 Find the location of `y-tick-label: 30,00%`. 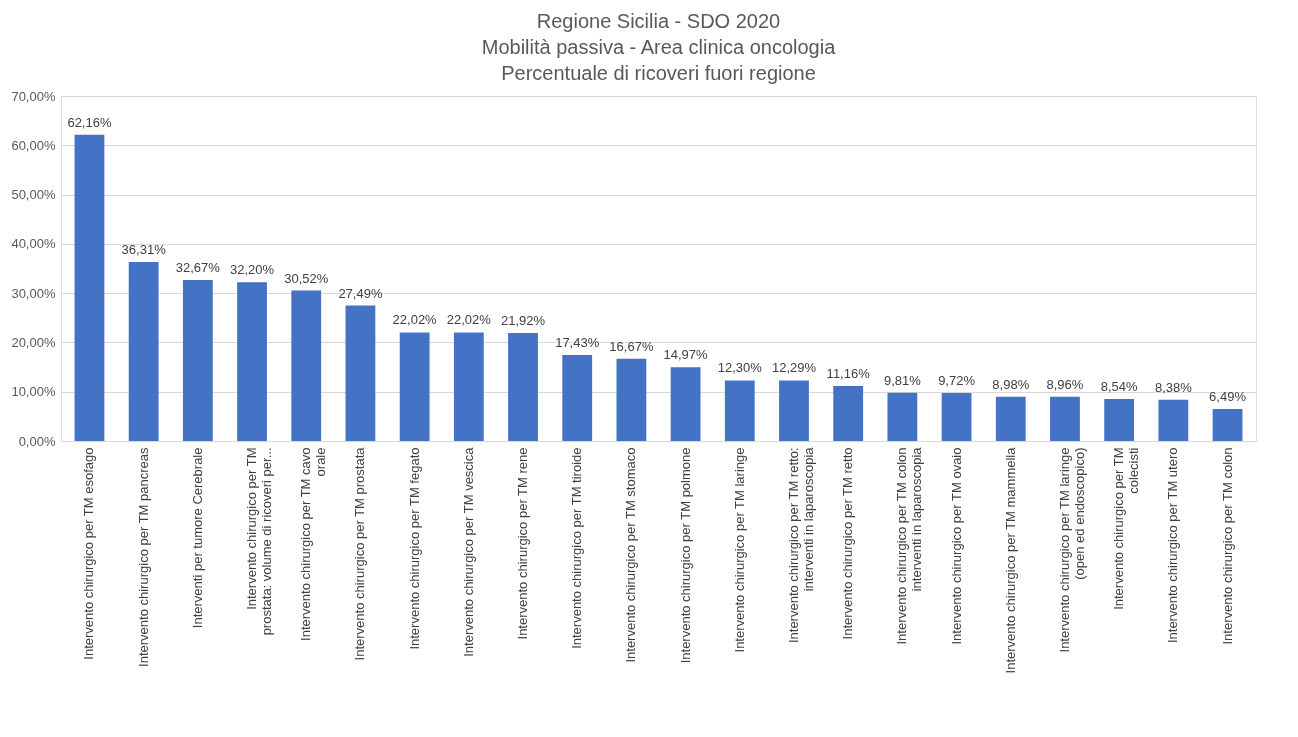

y-tick-label: 30,00% is located at coordinates (33, 293).